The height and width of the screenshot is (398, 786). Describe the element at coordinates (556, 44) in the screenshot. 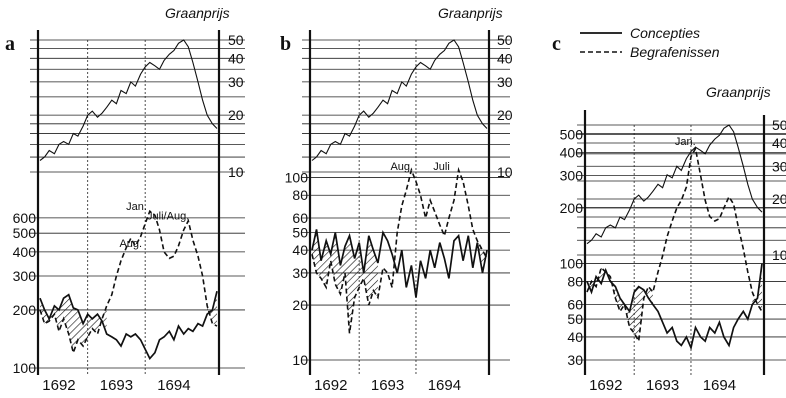

I see `panel-letter: c` at that location.